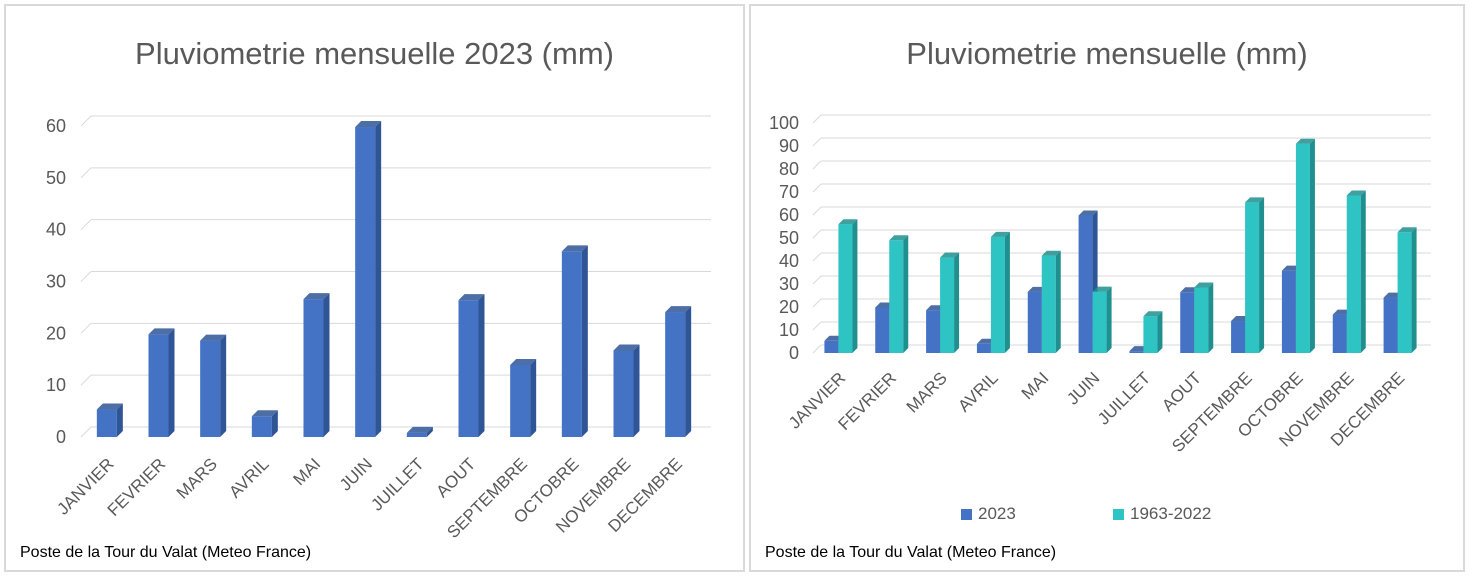  I want to click on y-tick-label: 60, so click(56, 126).